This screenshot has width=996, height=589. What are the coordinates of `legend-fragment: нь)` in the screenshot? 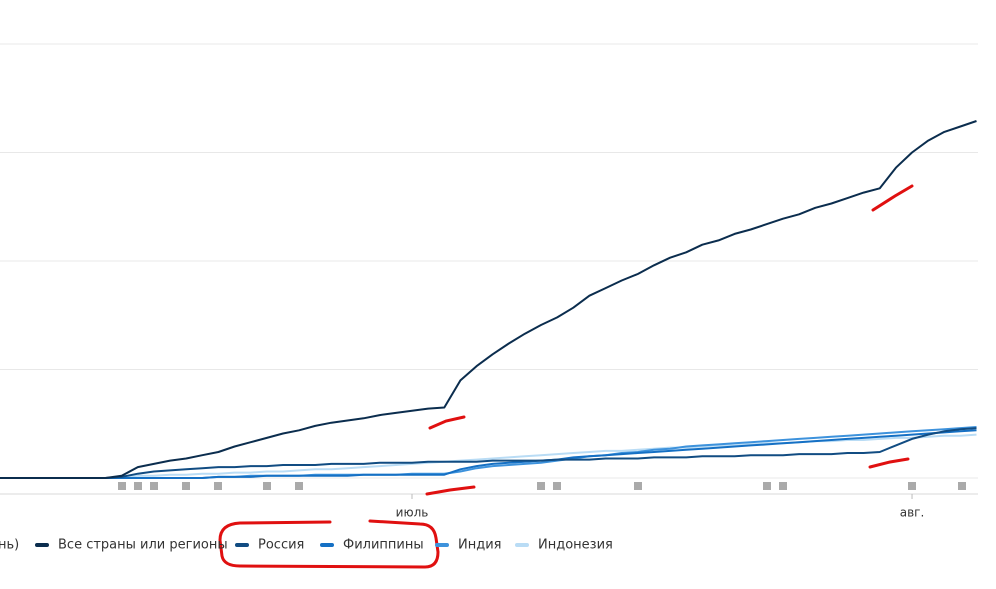 It's located at (9, 545).